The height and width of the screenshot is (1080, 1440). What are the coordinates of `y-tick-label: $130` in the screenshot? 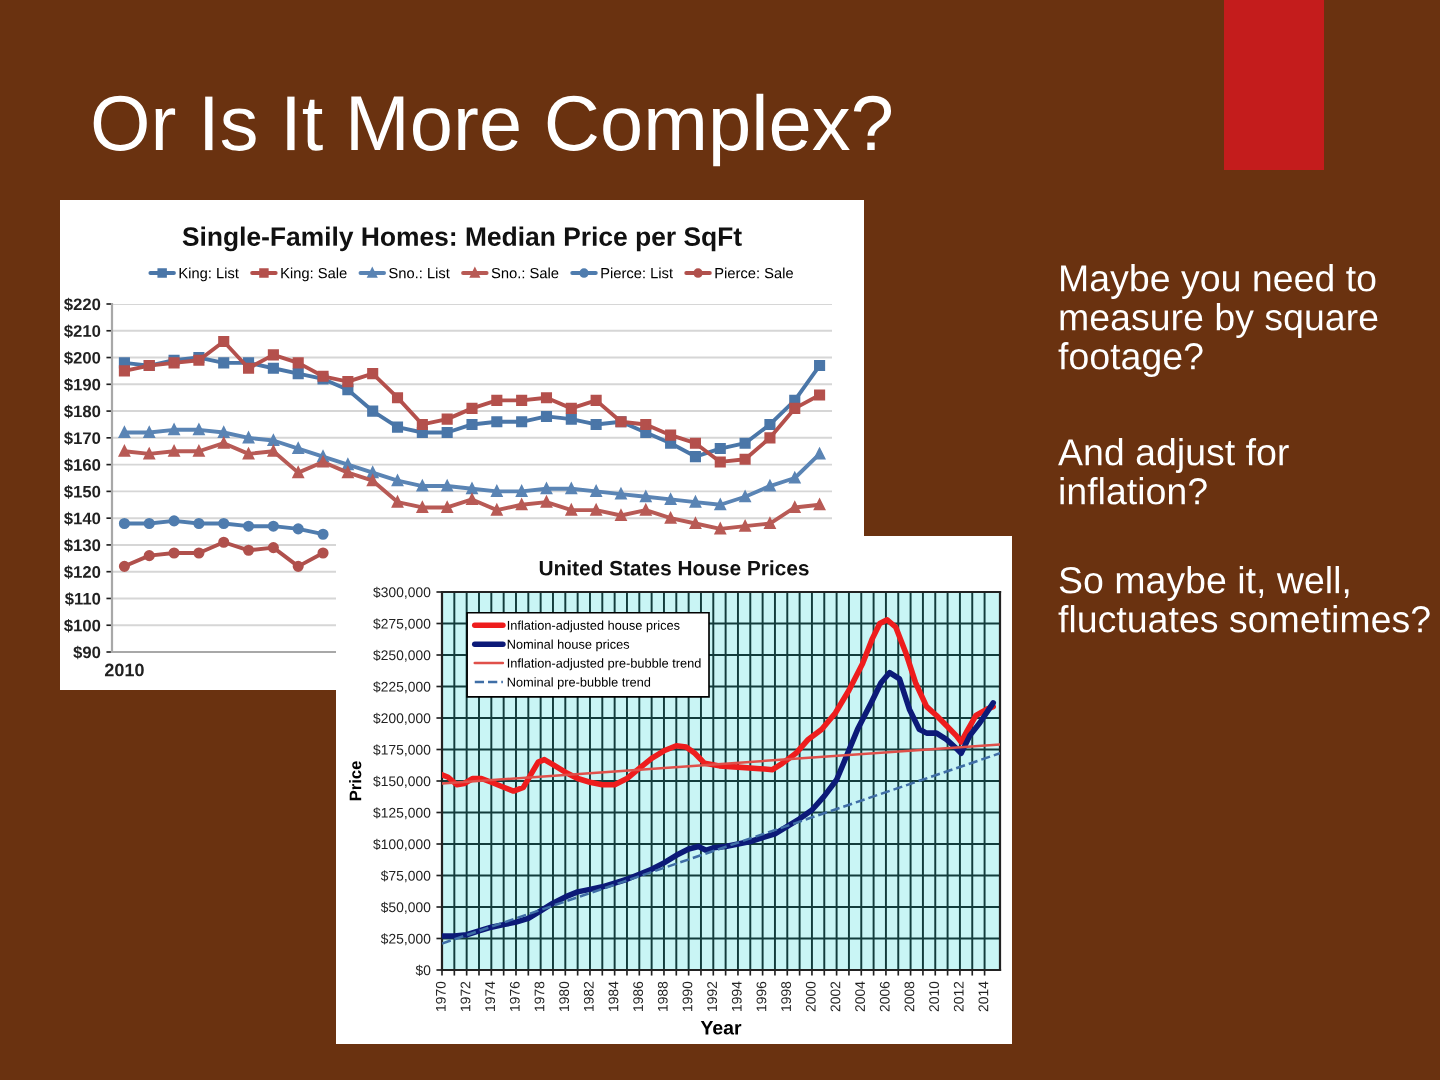 It's located at (82, 545).